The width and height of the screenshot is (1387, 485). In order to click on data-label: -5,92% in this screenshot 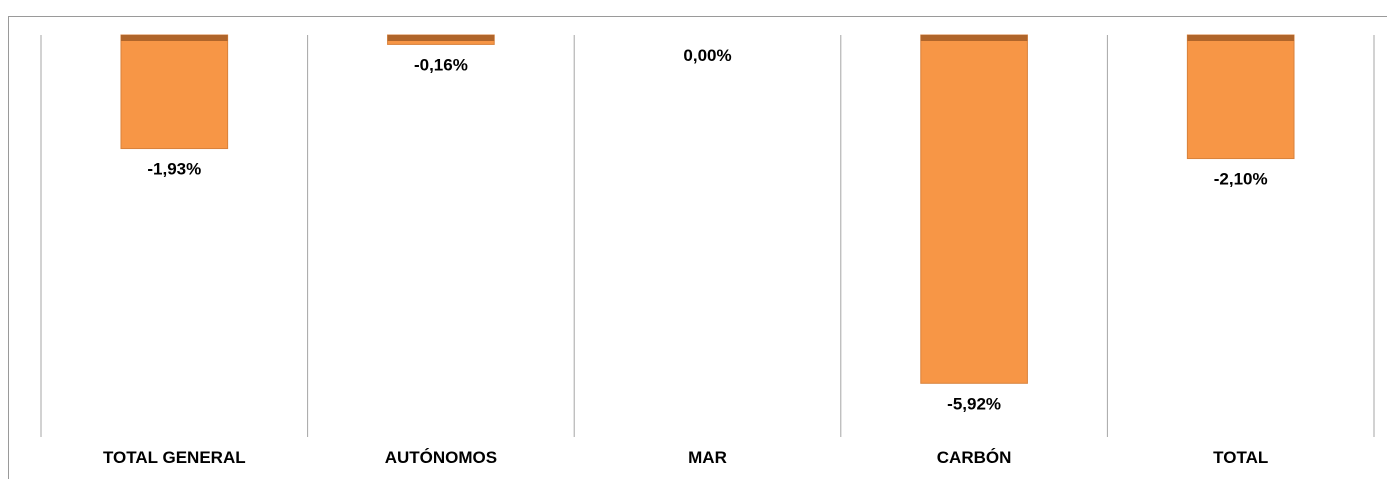, I will do `click(974, 403)`.